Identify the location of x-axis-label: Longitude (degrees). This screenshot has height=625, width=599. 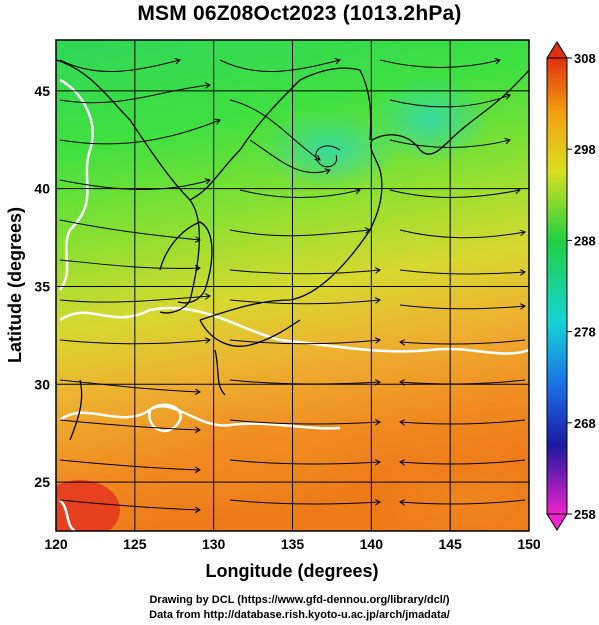
(291, 571).